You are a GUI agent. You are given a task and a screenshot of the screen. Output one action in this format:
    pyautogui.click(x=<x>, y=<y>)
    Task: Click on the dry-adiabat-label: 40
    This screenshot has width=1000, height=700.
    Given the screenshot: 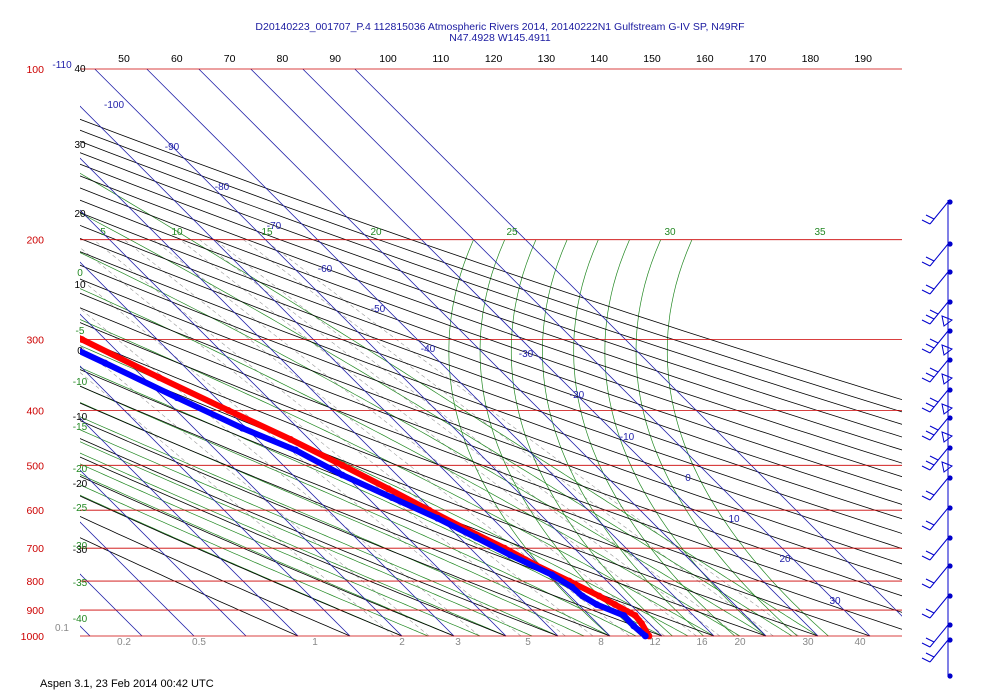 What is the action you would take?
    pyautogui.click(x=80, y=69)
    